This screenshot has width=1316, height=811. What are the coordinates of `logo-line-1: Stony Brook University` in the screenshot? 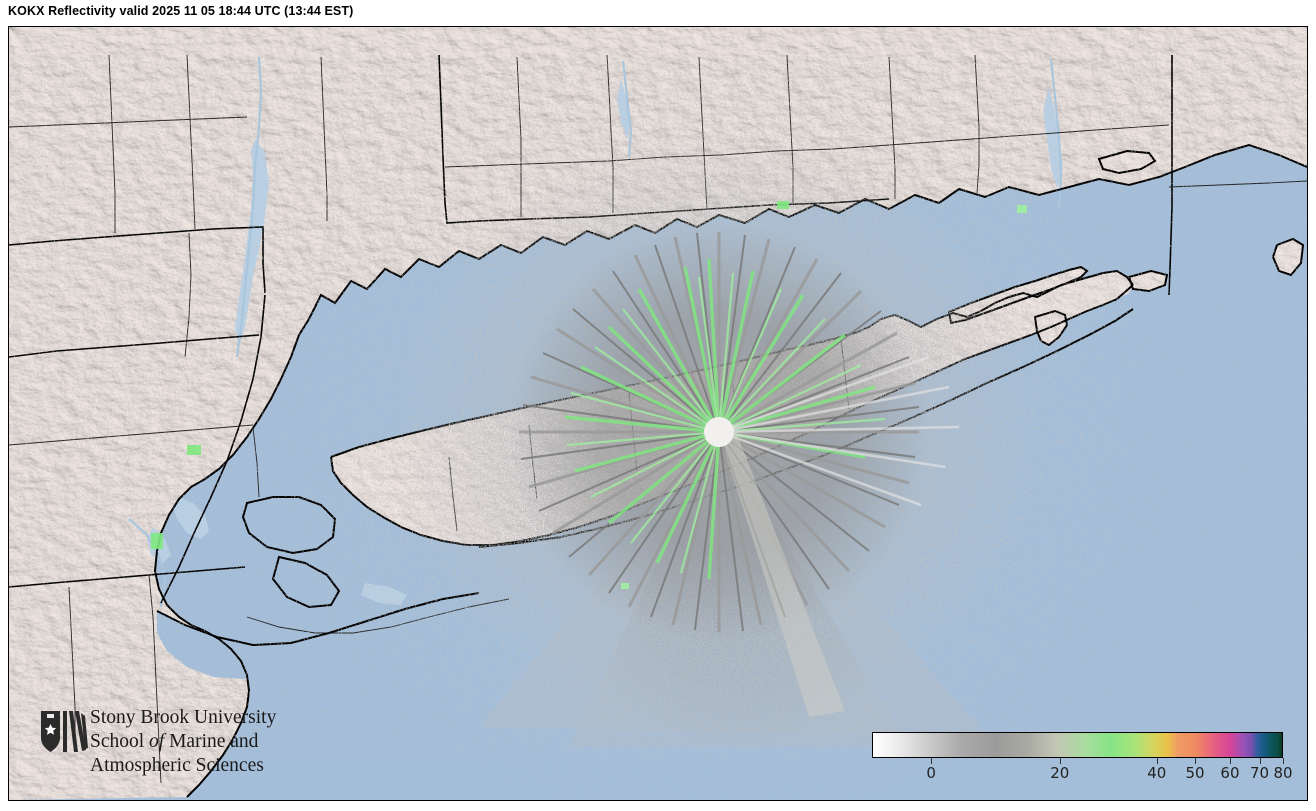 It's located at (183, 717).